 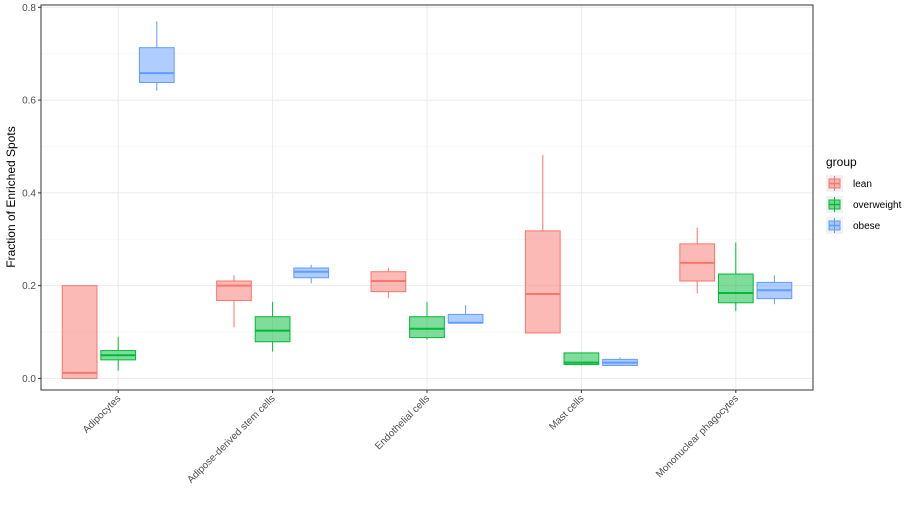 I want to click on y-tick-label: 0.6, so click(x=29, y=101).